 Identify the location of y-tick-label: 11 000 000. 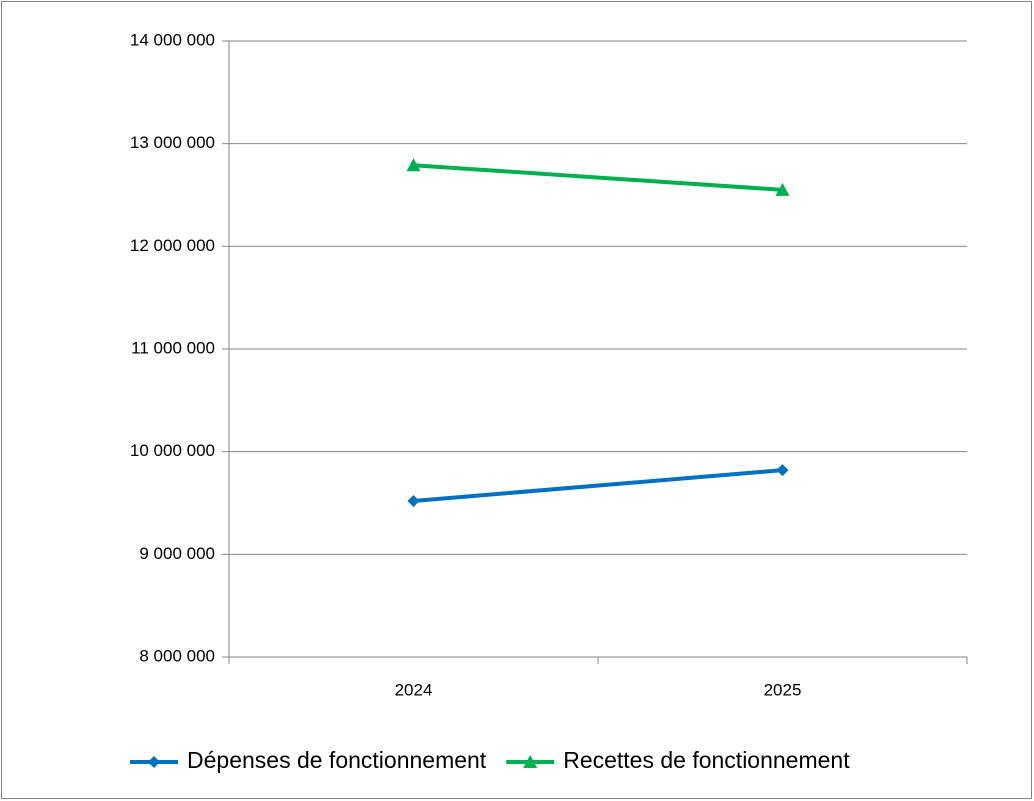
(173, 347).